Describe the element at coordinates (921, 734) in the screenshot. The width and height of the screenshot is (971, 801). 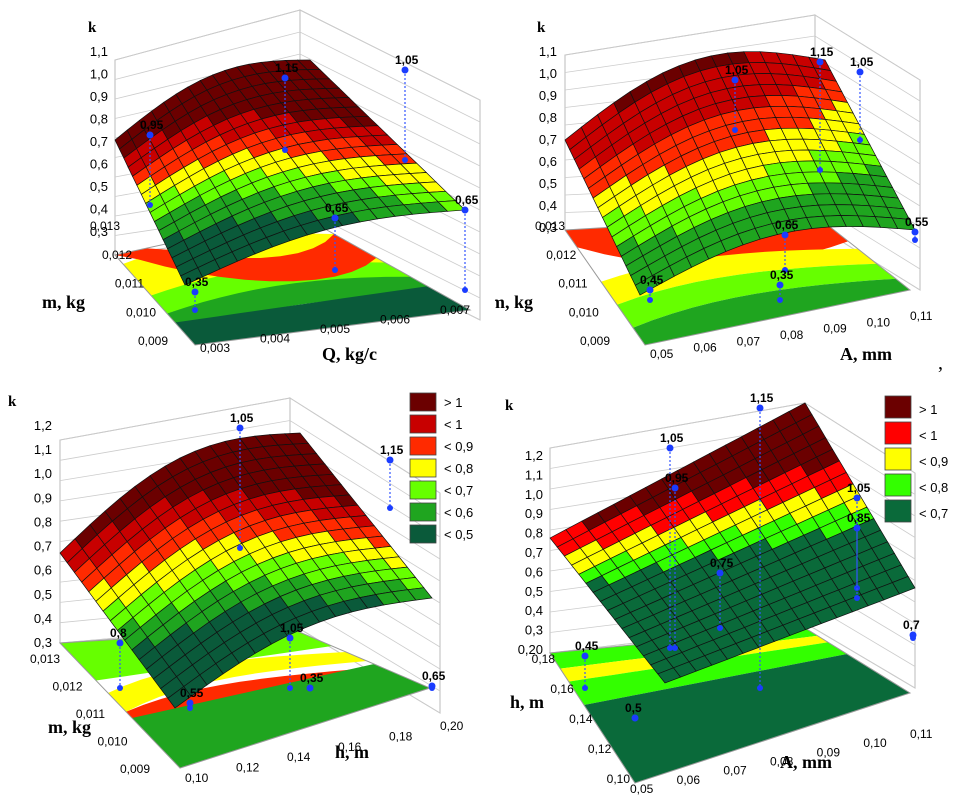
I see `x-tick-label: 0,11` at that location.